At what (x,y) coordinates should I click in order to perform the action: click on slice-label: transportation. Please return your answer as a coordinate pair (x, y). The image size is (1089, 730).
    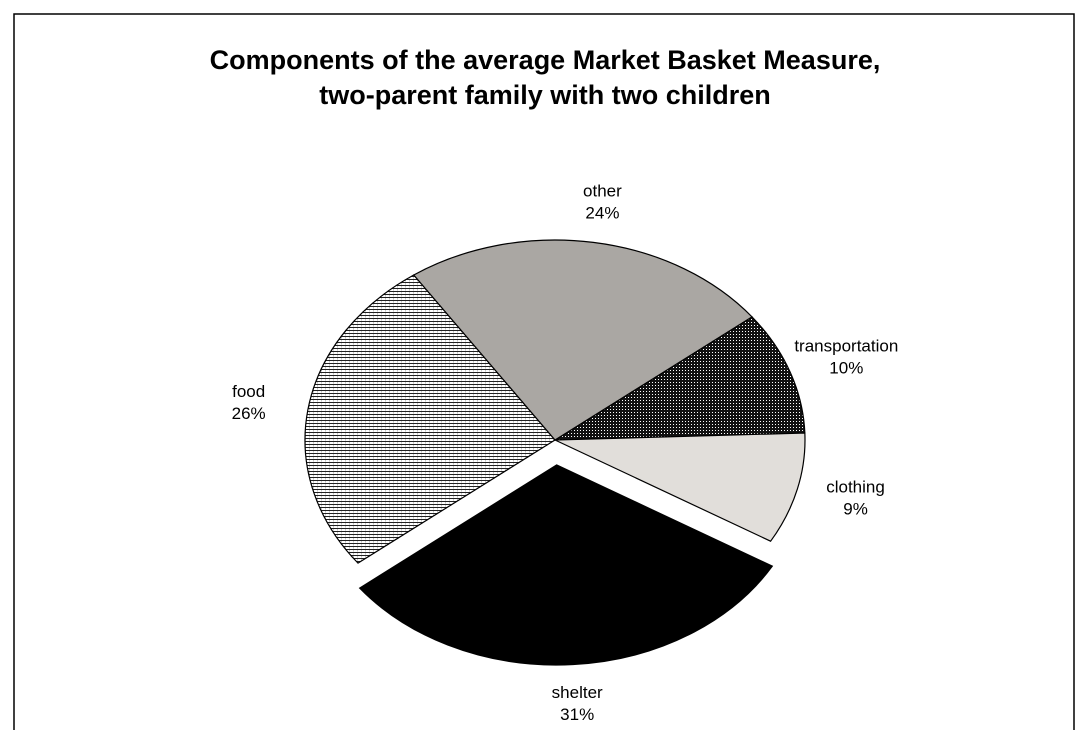
    Looking at the image, I should click on (846, 345).